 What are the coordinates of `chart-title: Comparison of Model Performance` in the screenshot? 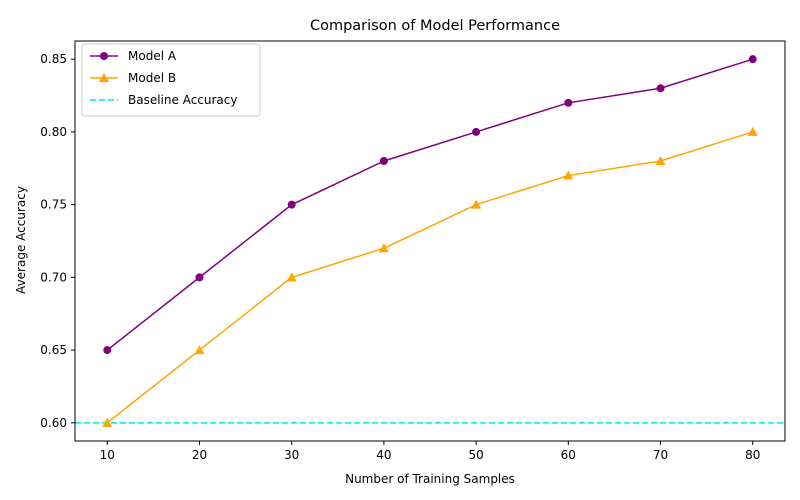 It's located at (435, 26).